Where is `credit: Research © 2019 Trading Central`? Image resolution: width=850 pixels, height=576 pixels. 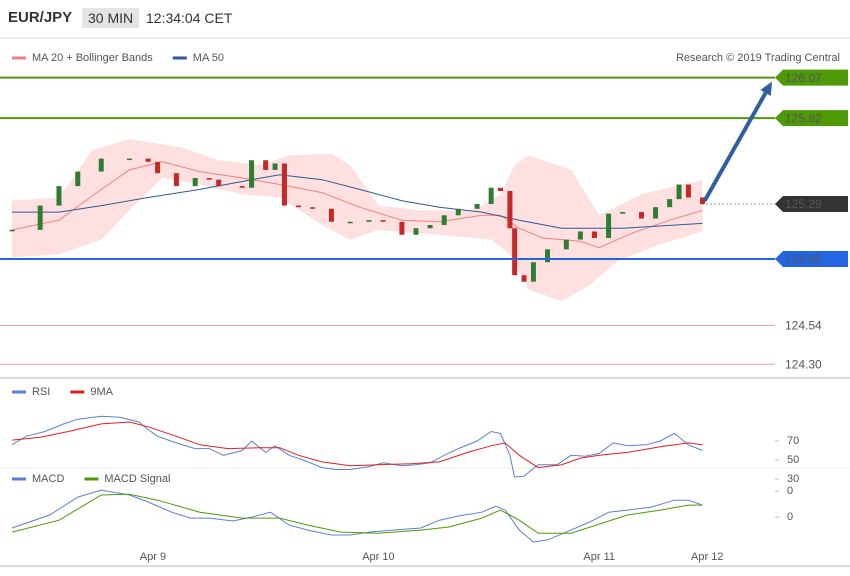 credit: Research © 2019 Trading Central is located at coordinates (758, 58).